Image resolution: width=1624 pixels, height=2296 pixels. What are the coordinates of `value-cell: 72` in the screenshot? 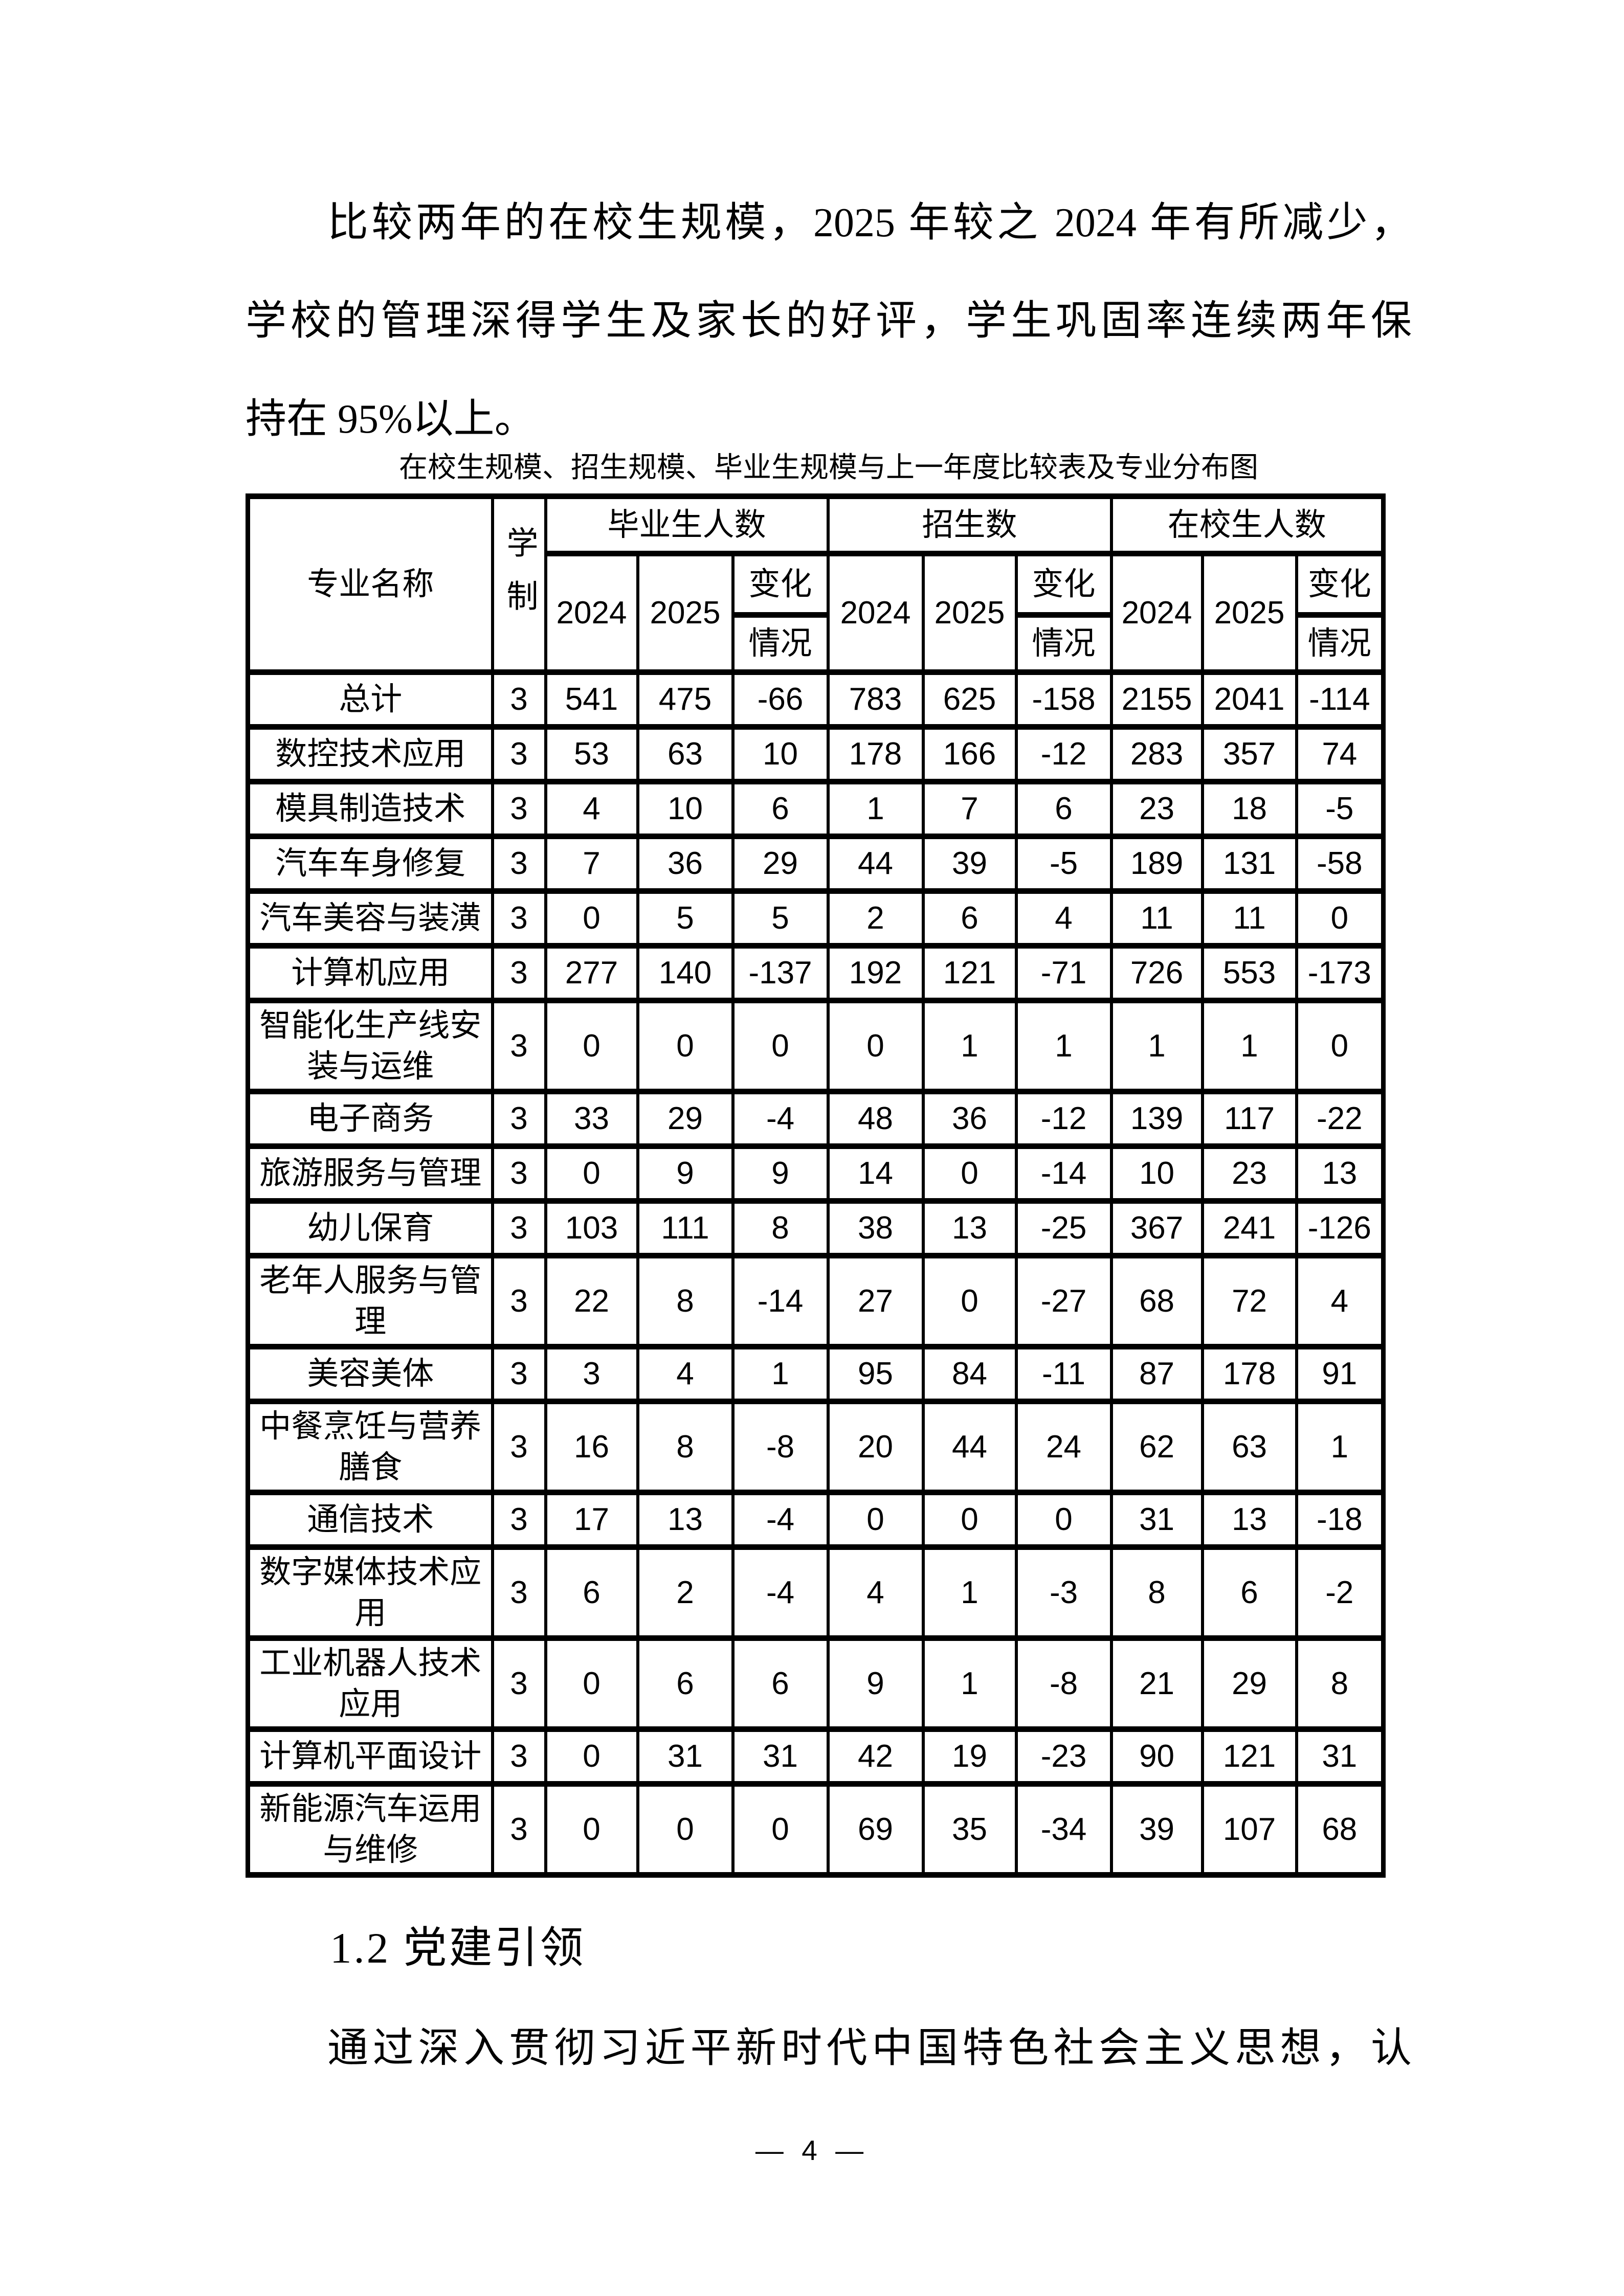 It's located at (1249, 1301).